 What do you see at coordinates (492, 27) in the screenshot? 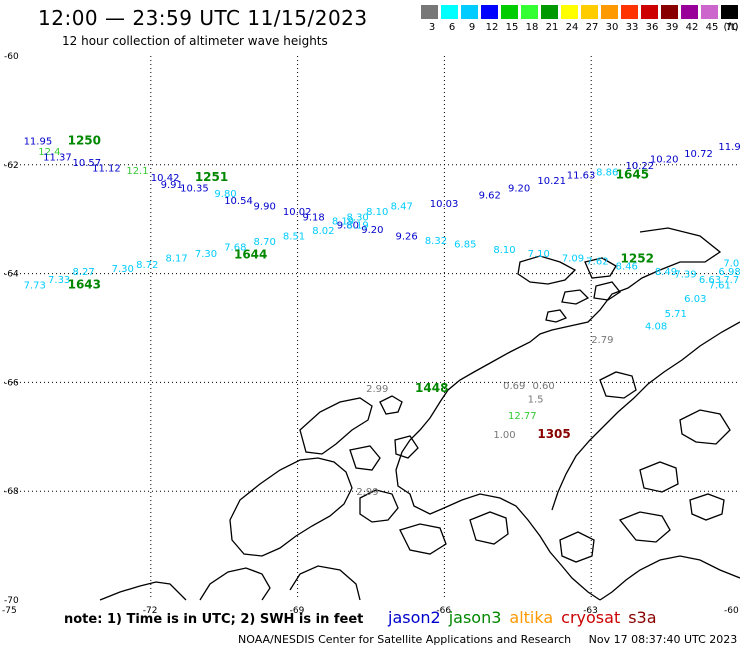
I see `scale-label: 12` at bounding box center [492, 27].